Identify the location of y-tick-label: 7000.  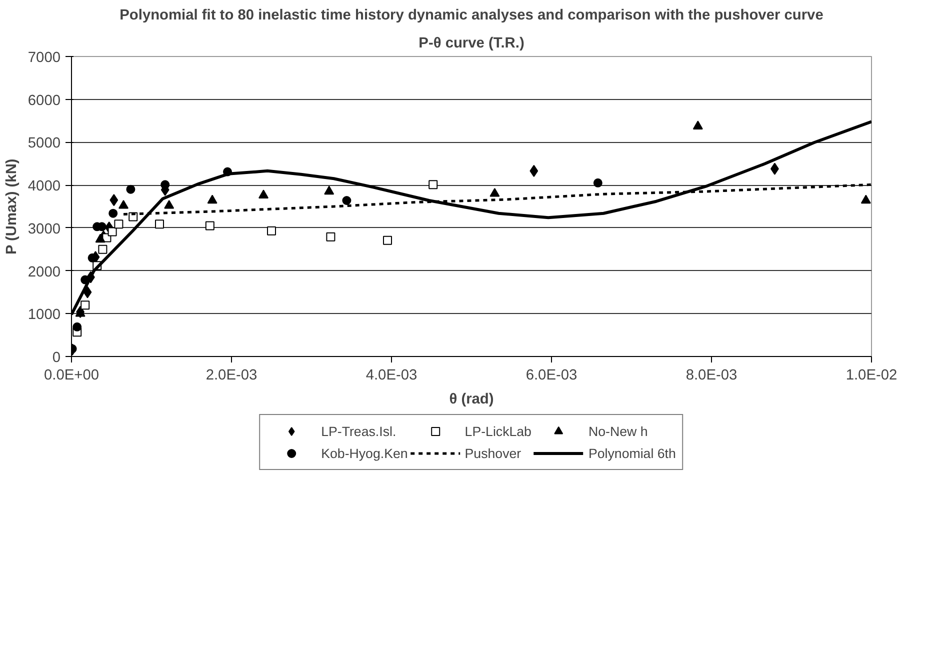
(44, 58).